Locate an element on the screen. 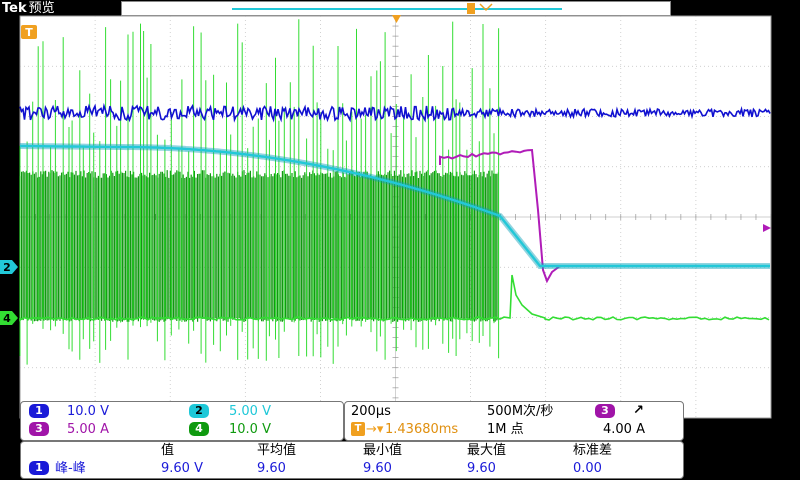  trigger-marker: T is located at coordinates (29, 32).